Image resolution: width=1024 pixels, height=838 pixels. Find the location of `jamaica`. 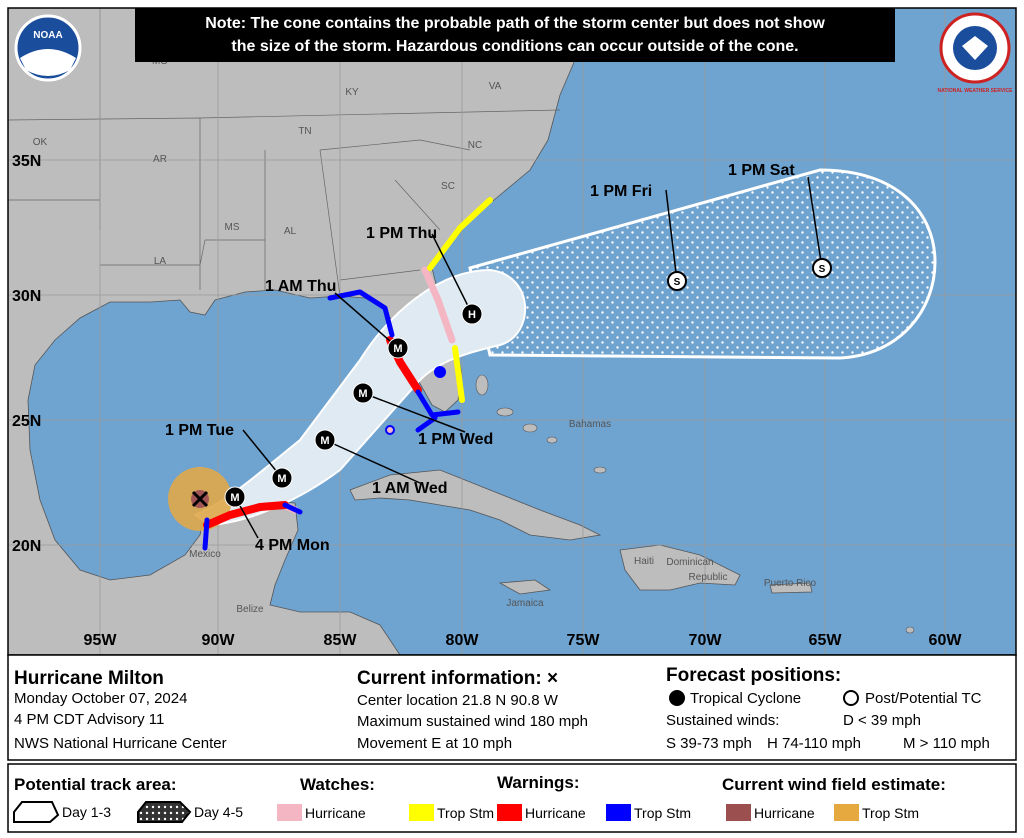

jamaica is located at coordinates (525, 587).